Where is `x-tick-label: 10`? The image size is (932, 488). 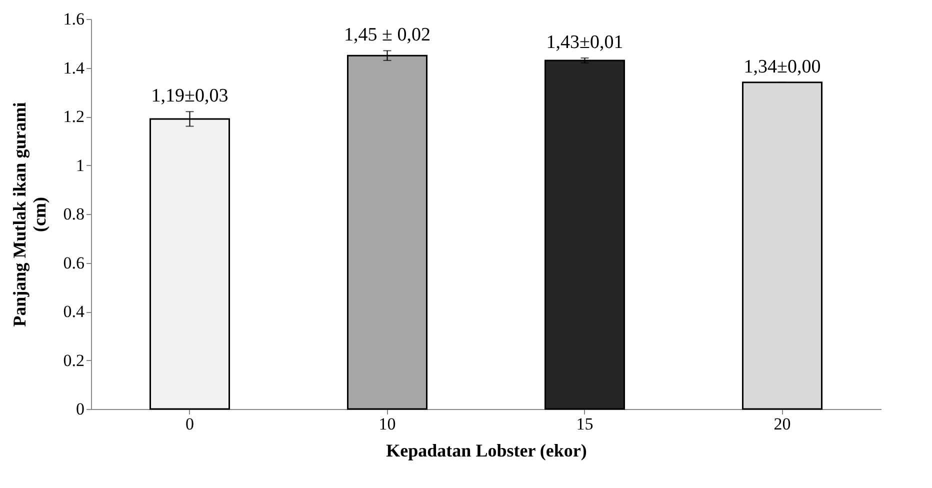
x-tick-label: 10 is located at coordinates (387, 424).